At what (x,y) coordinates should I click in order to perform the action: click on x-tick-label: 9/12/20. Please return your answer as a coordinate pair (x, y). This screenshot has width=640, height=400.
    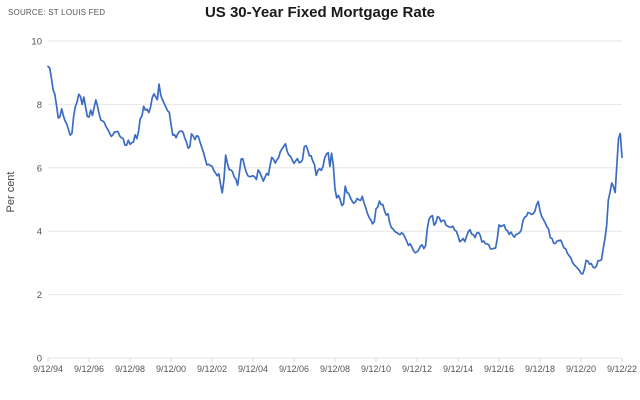
    Looking at the image, I should click on (581, 369).